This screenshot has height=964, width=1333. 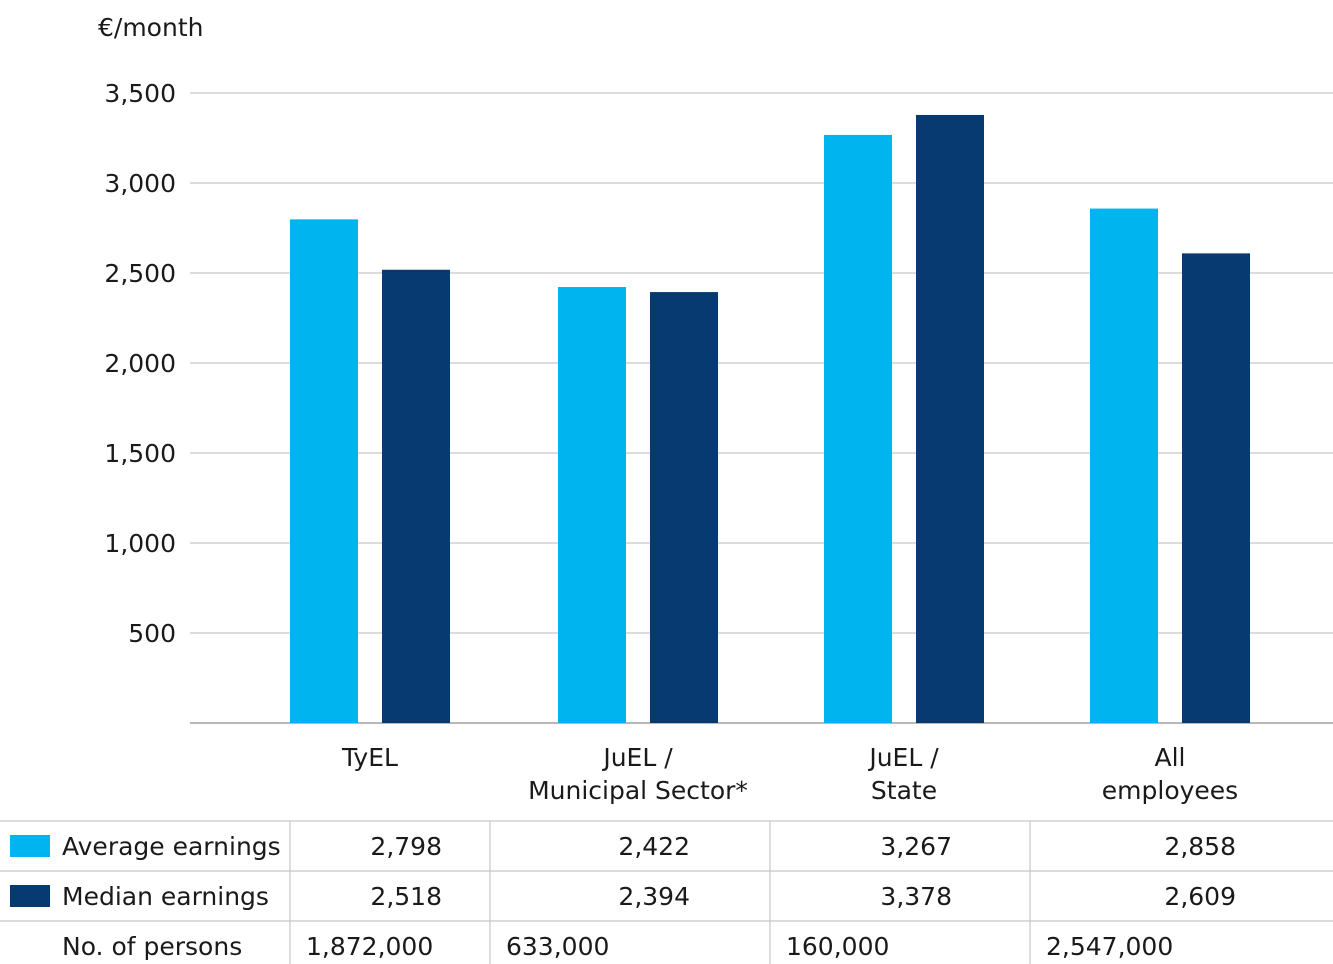 What do you see at coordinates (140, 453) in the screenshot?
I see `y-tick-label: 1,500` at bounding box center [140, 453].